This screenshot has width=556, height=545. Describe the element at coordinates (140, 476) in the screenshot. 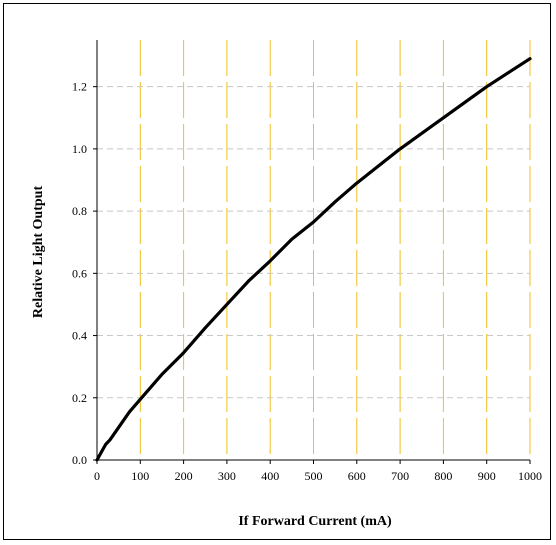

I see `x-tick-label: 100` at that location.